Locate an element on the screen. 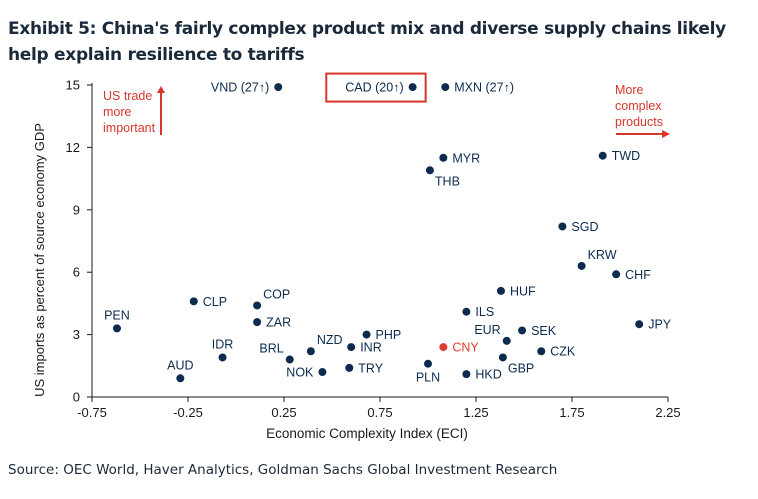 This screenshot has height=499, width=758. point-aud is located at coordinates (180, 378).